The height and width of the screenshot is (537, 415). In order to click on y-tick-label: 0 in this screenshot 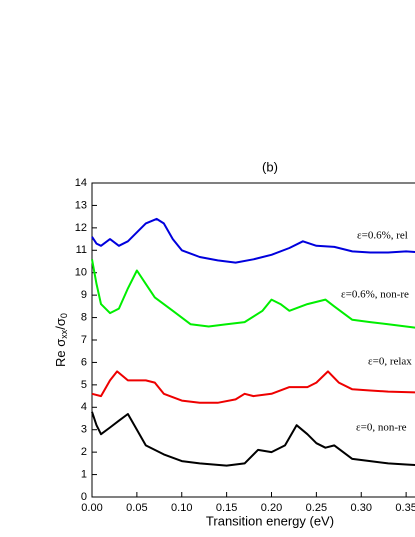, I will do `click(84, 497)`.